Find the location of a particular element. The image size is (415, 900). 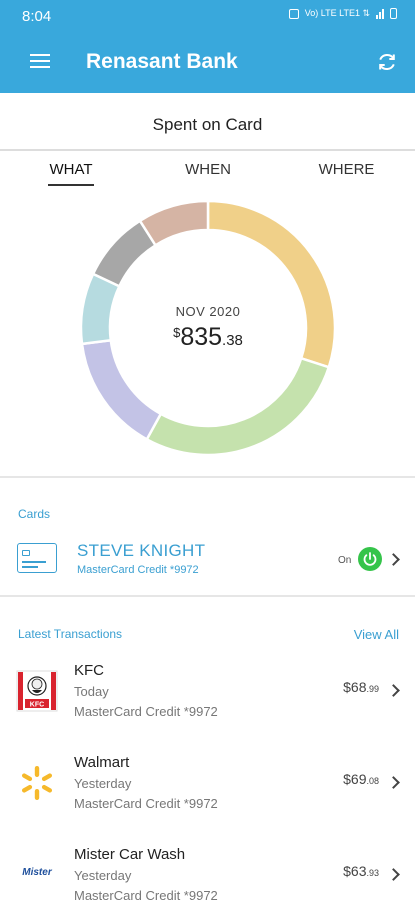

power-icon is located at coordinates (370, 559).